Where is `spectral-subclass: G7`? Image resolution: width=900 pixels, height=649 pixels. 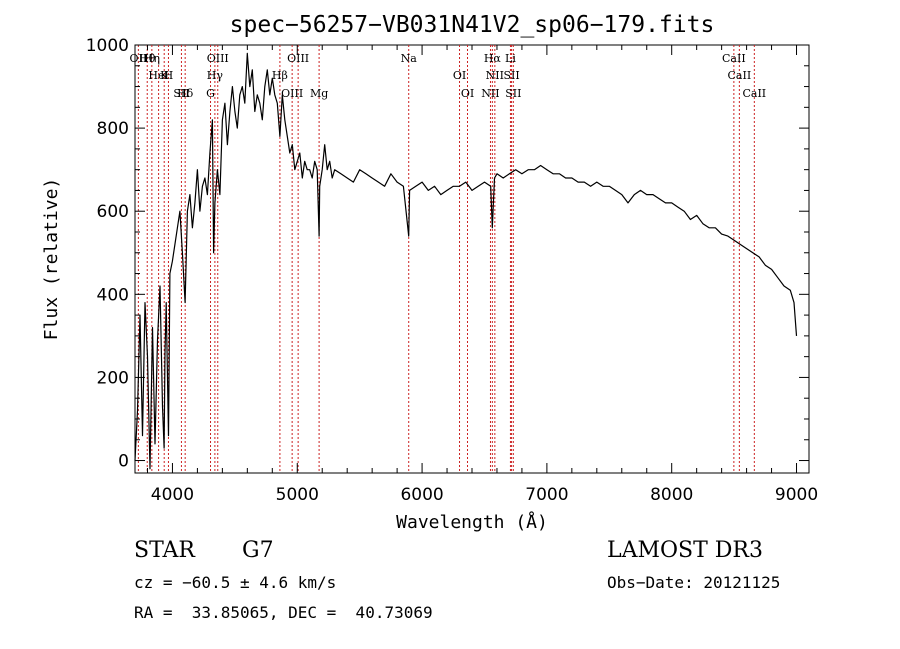
spectral-subclass: G7 is located at coordinates (258, 550).